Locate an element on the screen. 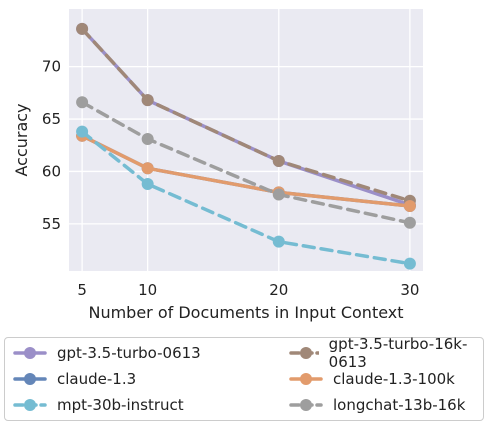  legend-item: longchat-13b-16k is located at coordinates (377, 405).